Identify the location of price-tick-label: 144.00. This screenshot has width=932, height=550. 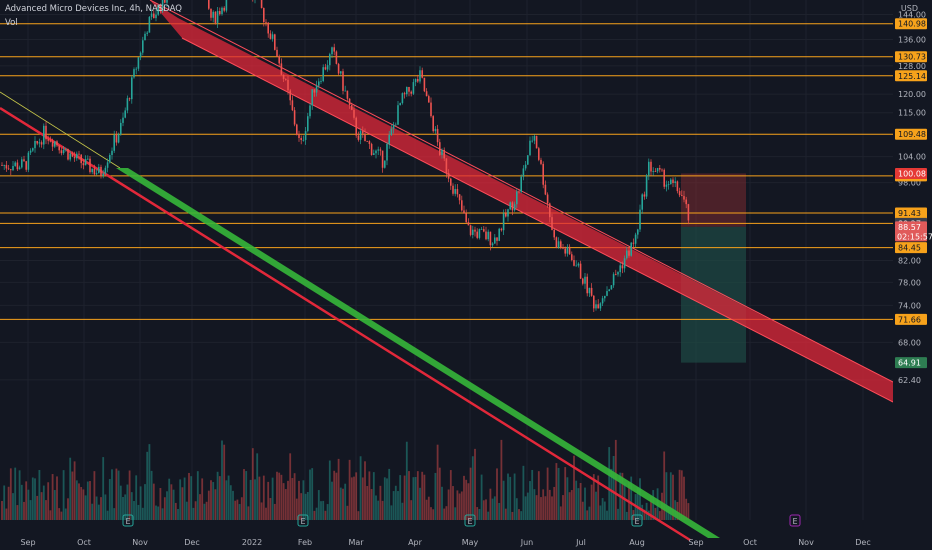
(912, 14).